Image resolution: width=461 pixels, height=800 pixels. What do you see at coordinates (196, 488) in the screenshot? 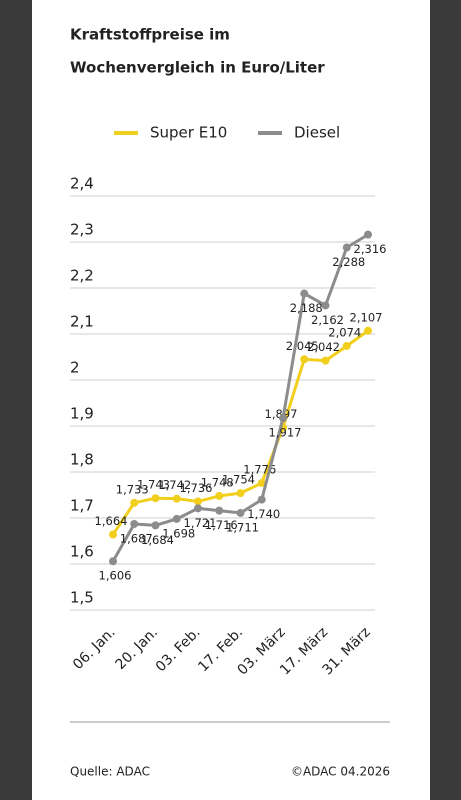
I see `data-label: 1,736` at bounding box center [196, 488].